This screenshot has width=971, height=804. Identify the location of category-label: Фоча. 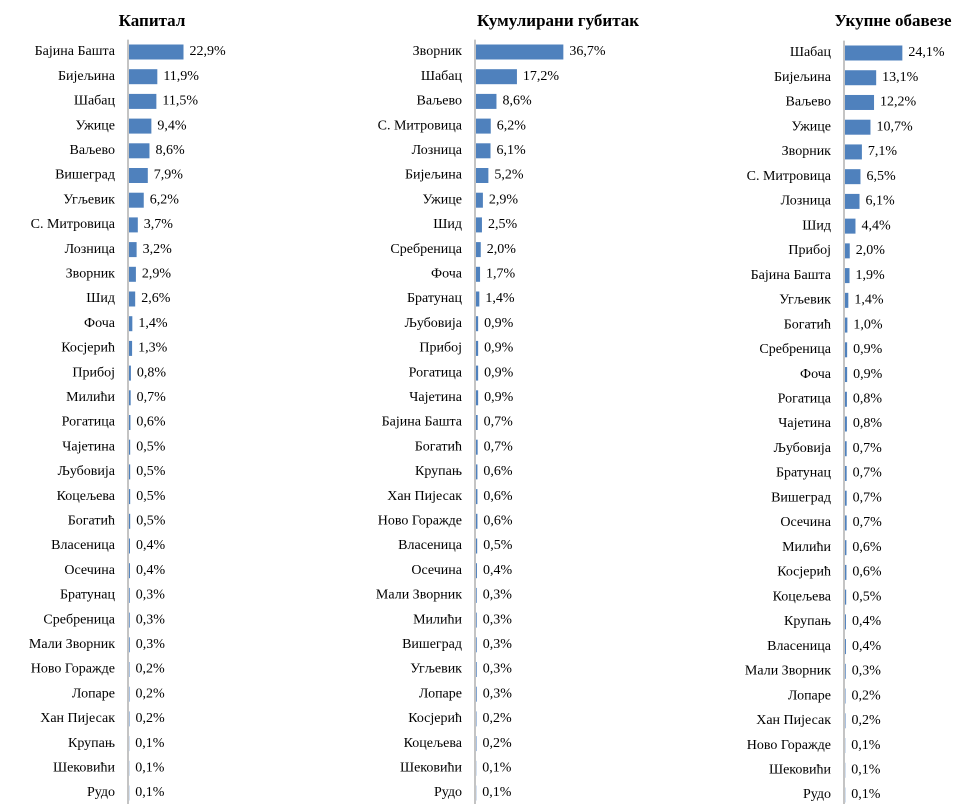
(100, 323).